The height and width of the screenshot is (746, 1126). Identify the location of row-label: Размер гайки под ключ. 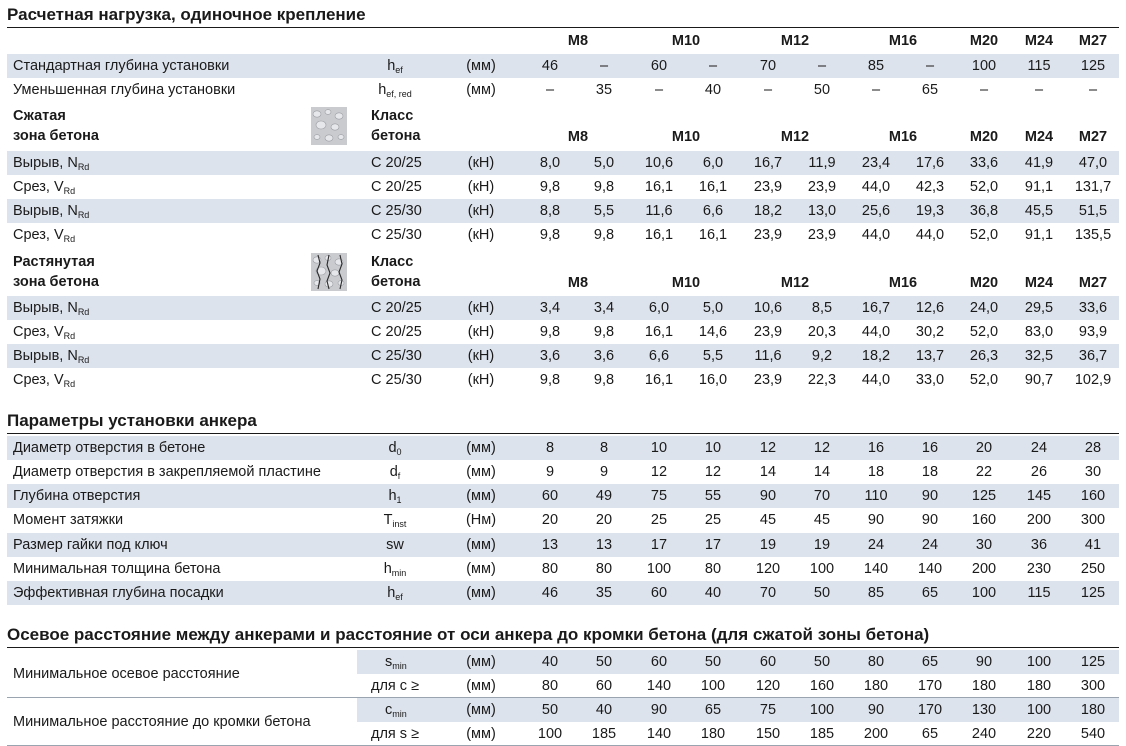
(90, 545).